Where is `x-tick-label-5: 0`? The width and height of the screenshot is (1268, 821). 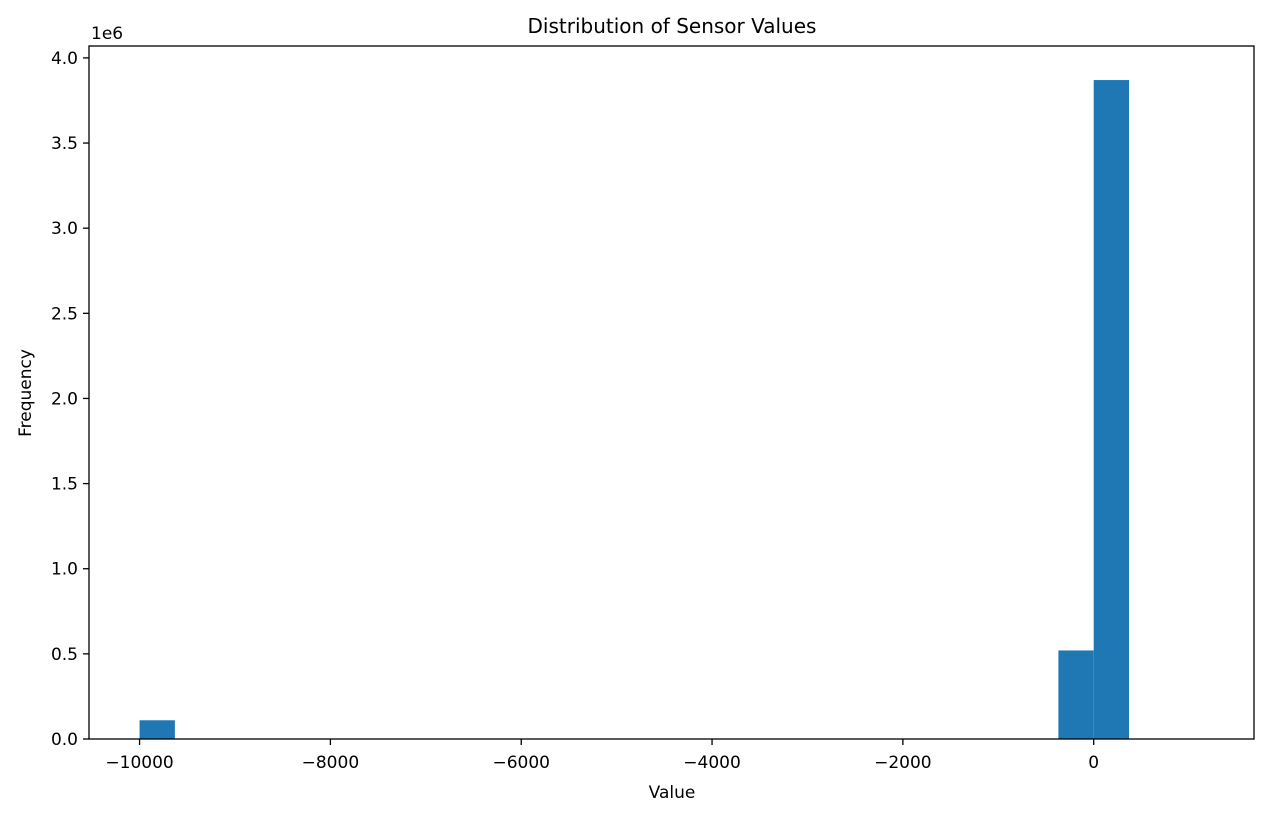
x-tick-label-5: 0 is located at coordinates (1093, 763).